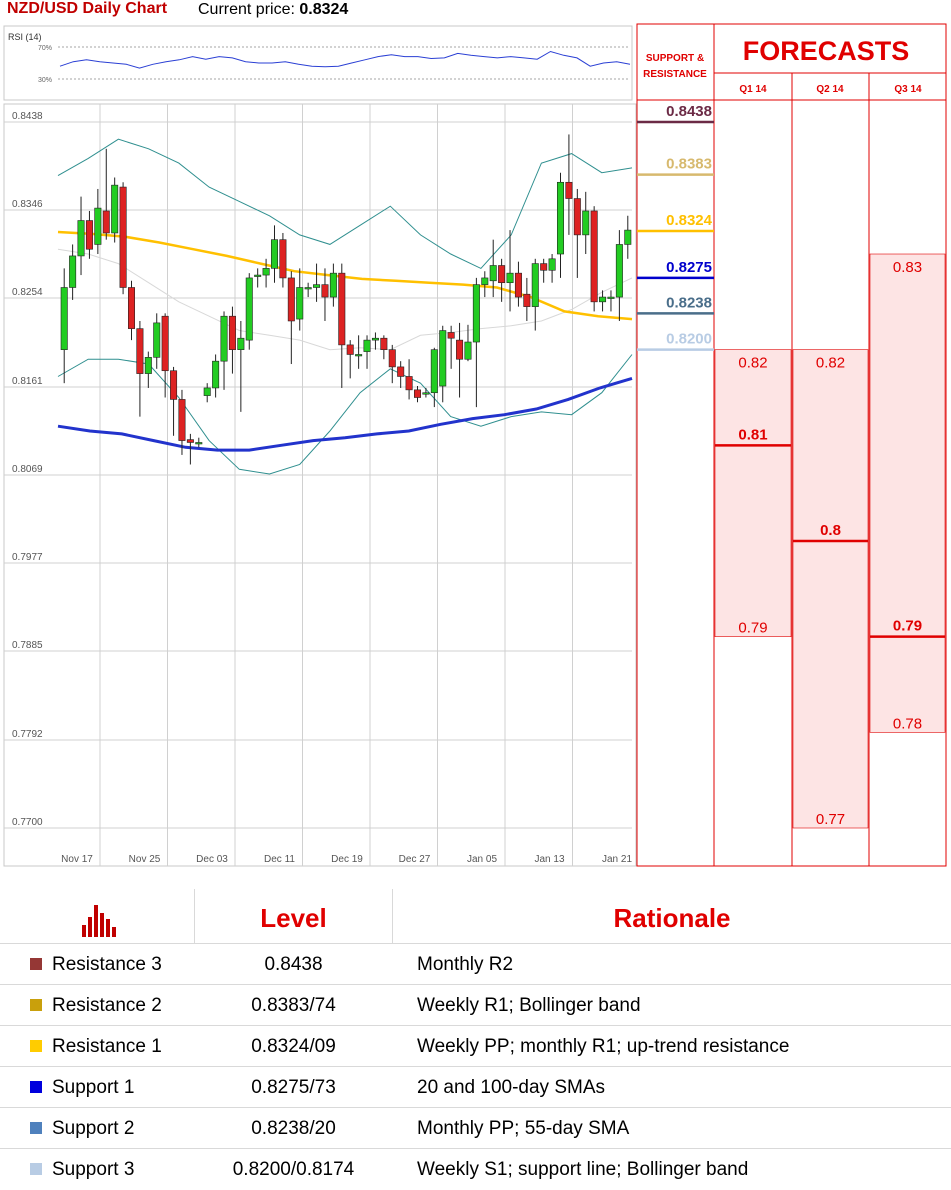 Image resolution: width=951 pixels, height=1190 pixels. I want to click on y-tick-label: 0.8346, so click(27, 204).